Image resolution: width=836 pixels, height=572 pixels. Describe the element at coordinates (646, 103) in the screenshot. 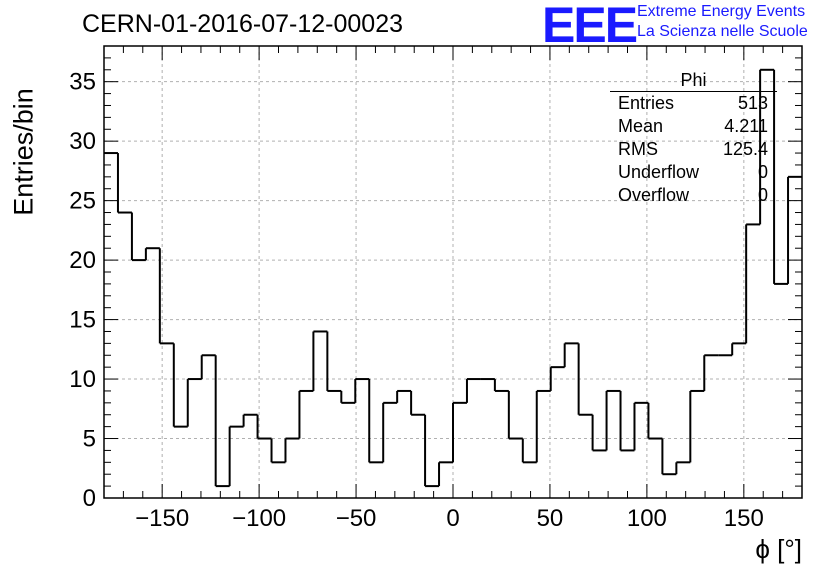

I see `stats-label: Entries` at that location.